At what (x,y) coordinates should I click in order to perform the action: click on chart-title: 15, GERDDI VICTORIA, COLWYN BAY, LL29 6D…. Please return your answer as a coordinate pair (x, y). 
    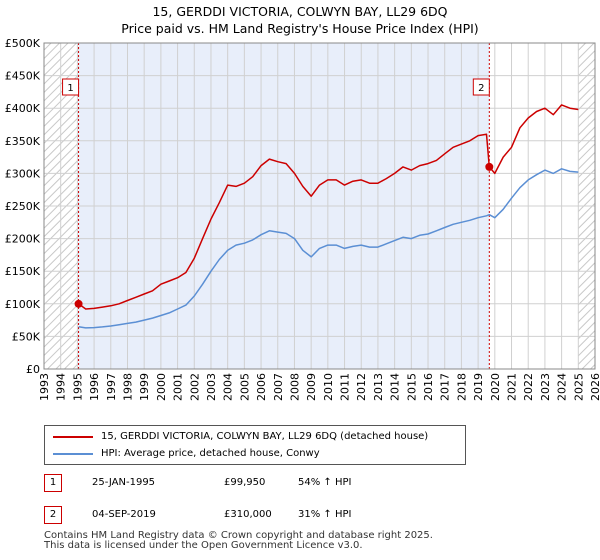
    Looking at the image, I should click on (300, 11).